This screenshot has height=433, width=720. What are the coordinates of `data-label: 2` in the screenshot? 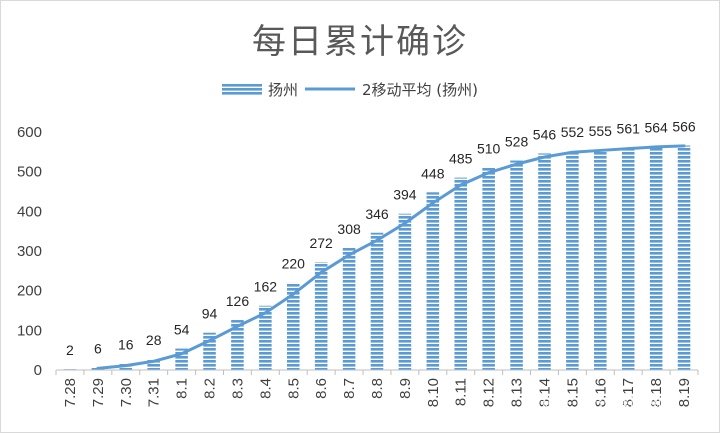 It's located at (70, 350).